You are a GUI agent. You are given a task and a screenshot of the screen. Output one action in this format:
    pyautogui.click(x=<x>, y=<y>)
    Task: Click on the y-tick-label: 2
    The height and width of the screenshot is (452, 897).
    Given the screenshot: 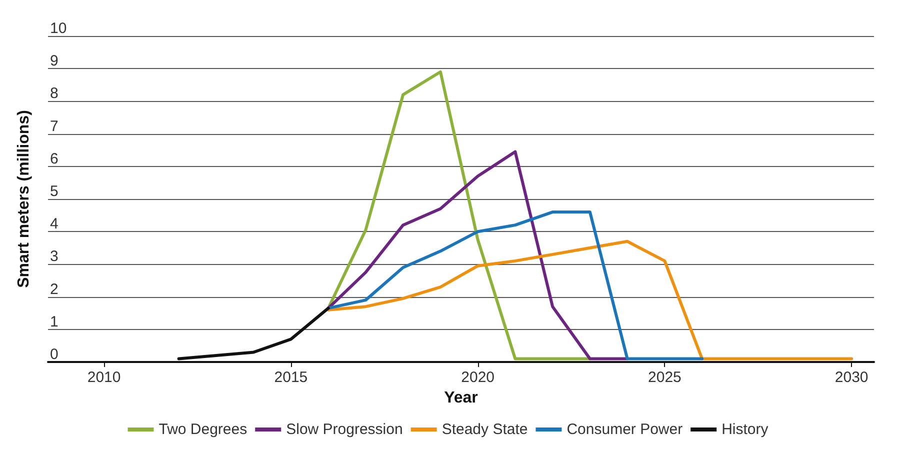 What is the action you would take?
    pyautogui.click(x=54, y=289)
    